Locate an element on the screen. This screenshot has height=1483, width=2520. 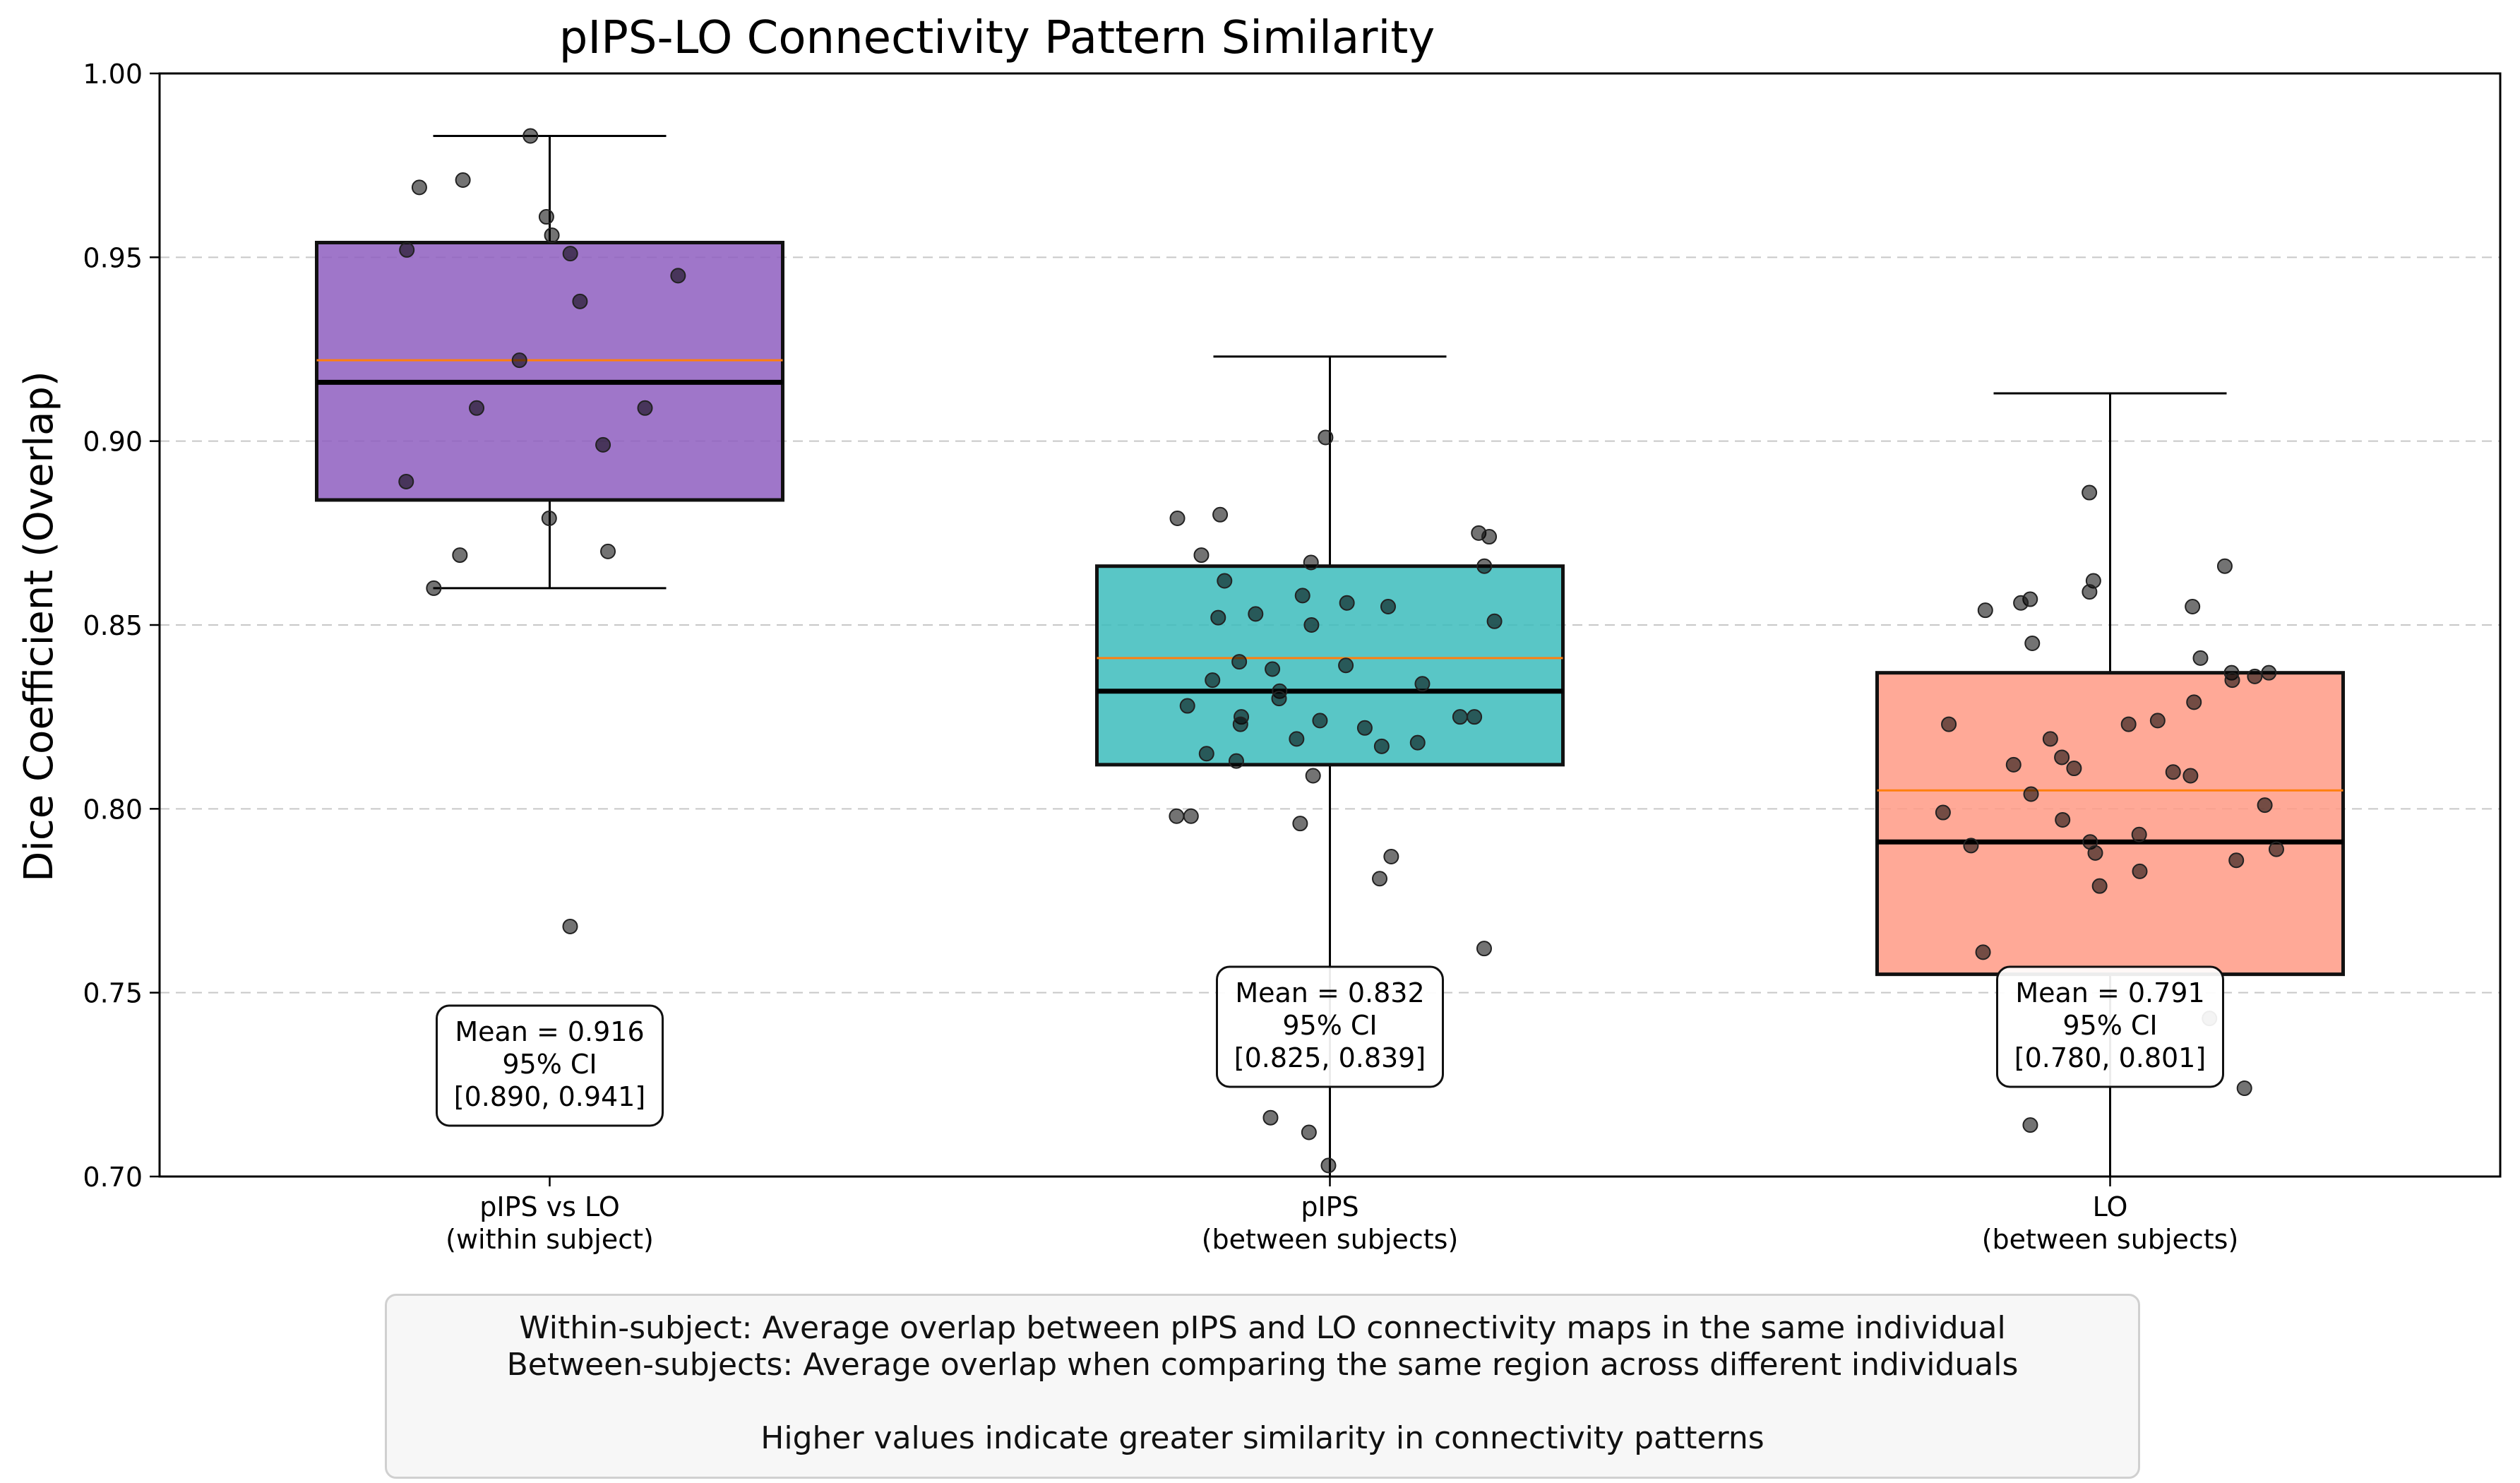
y-tick-label: 0.85 is located at coordinates (113, 625).